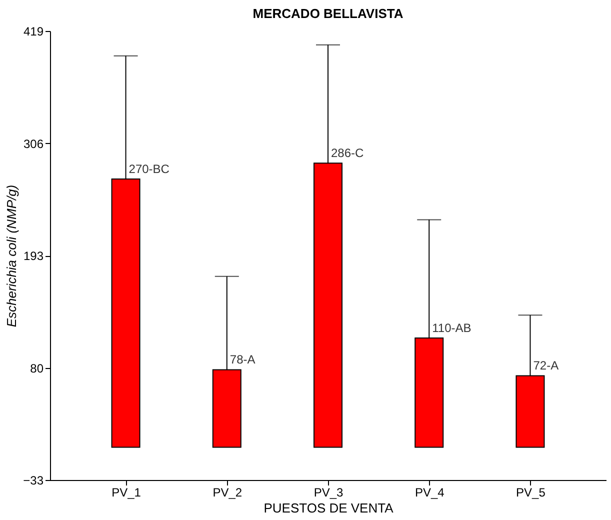 The height and width of the screenshot is (520, 611). What do you see at coordinates (452, 327) in the screenshot?
I see `data-label: 110-AB` at bounding box center [452, 327].